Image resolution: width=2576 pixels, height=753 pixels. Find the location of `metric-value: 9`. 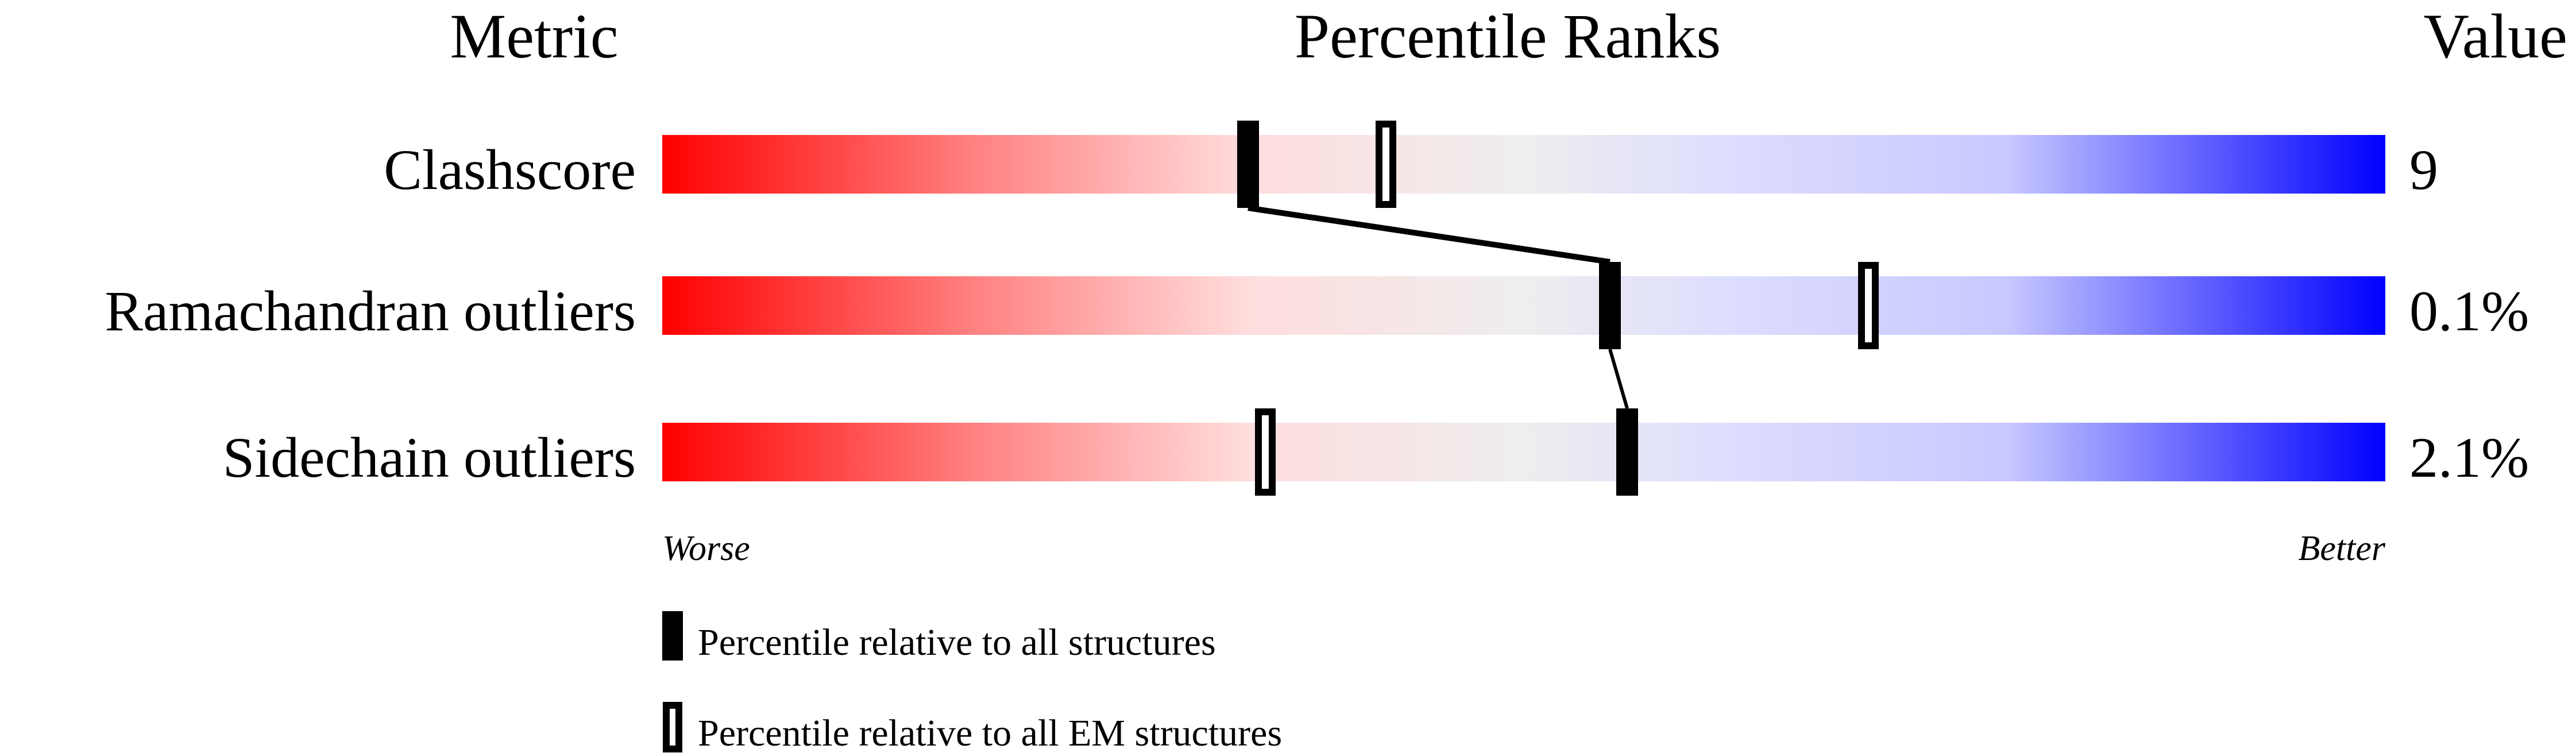

metric-value: 9 is located at coordinates (2423, 170).